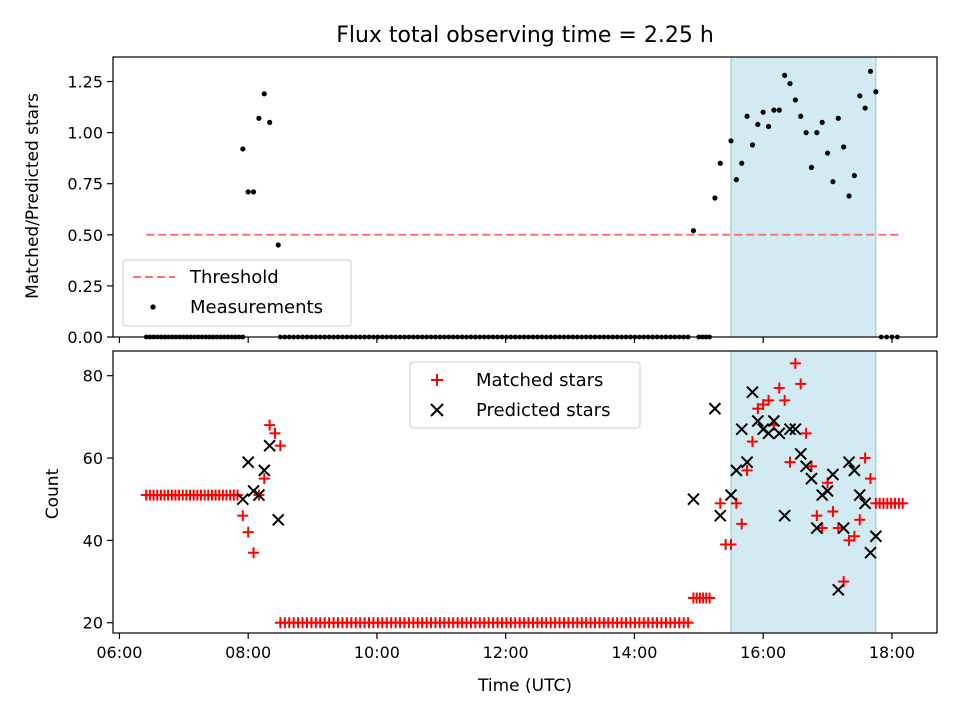 This screenshot has height=720, width=960. I want to click on bottom-y-axis-label: Count, so click(53, 493).